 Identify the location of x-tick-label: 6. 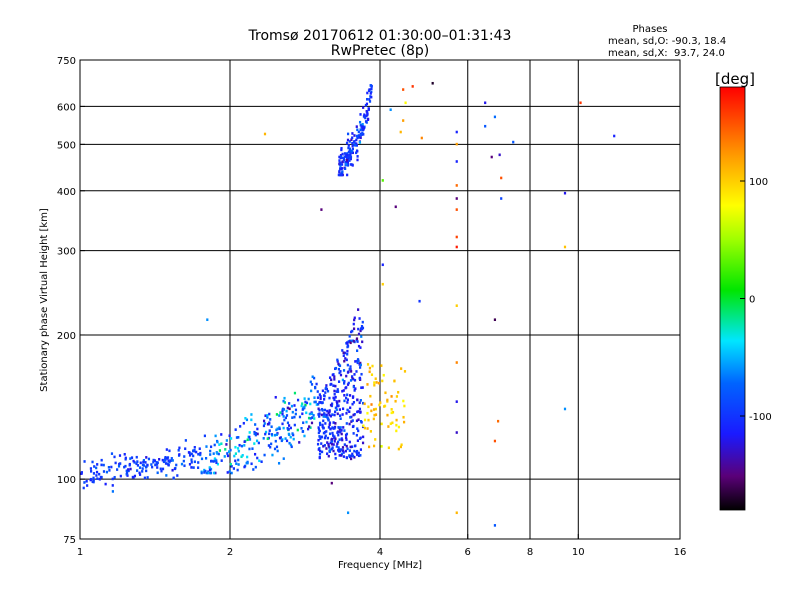
(468, 552).